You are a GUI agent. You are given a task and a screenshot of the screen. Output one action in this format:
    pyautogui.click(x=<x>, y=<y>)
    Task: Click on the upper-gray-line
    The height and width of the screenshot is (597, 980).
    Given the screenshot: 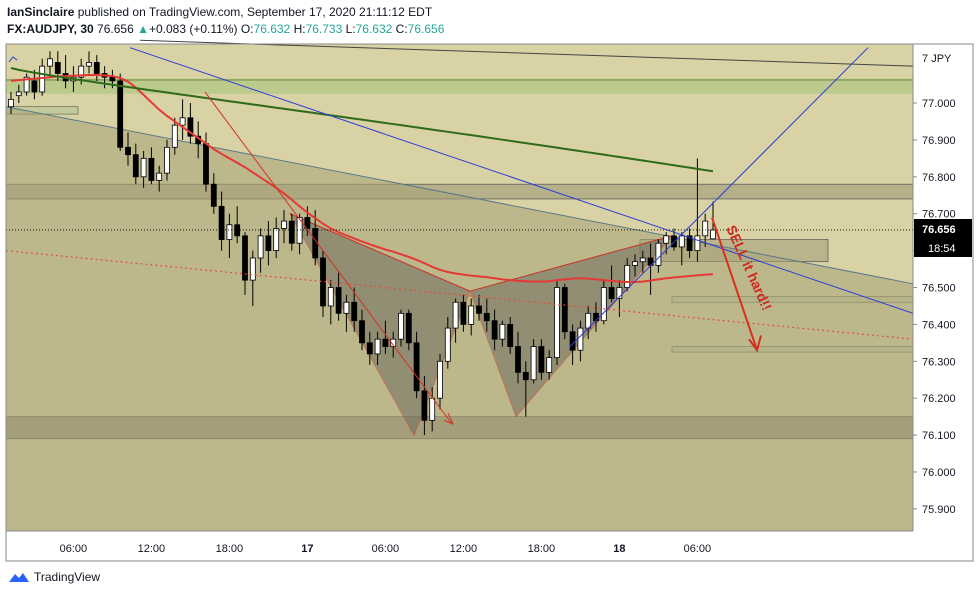 What is the action you would take?
    pyautogui.click(x=526, y=53)
    